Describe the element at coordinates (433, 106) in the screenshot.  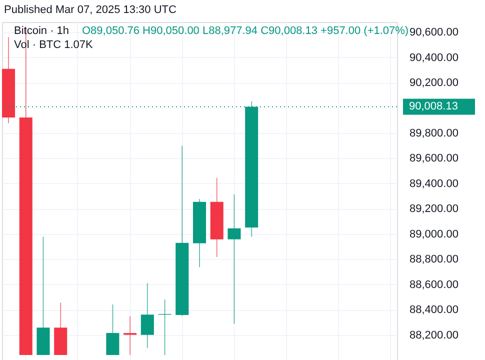
I see `ref-line-label: 90,008.13` at that location.